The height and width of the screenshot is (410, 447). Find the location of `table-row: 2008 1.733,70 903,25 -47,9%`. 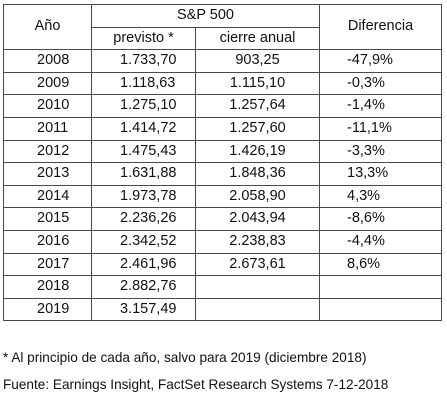

table-row: 2008 1.733,70 903,25 -47,9% is located at coordinates (222, 61).